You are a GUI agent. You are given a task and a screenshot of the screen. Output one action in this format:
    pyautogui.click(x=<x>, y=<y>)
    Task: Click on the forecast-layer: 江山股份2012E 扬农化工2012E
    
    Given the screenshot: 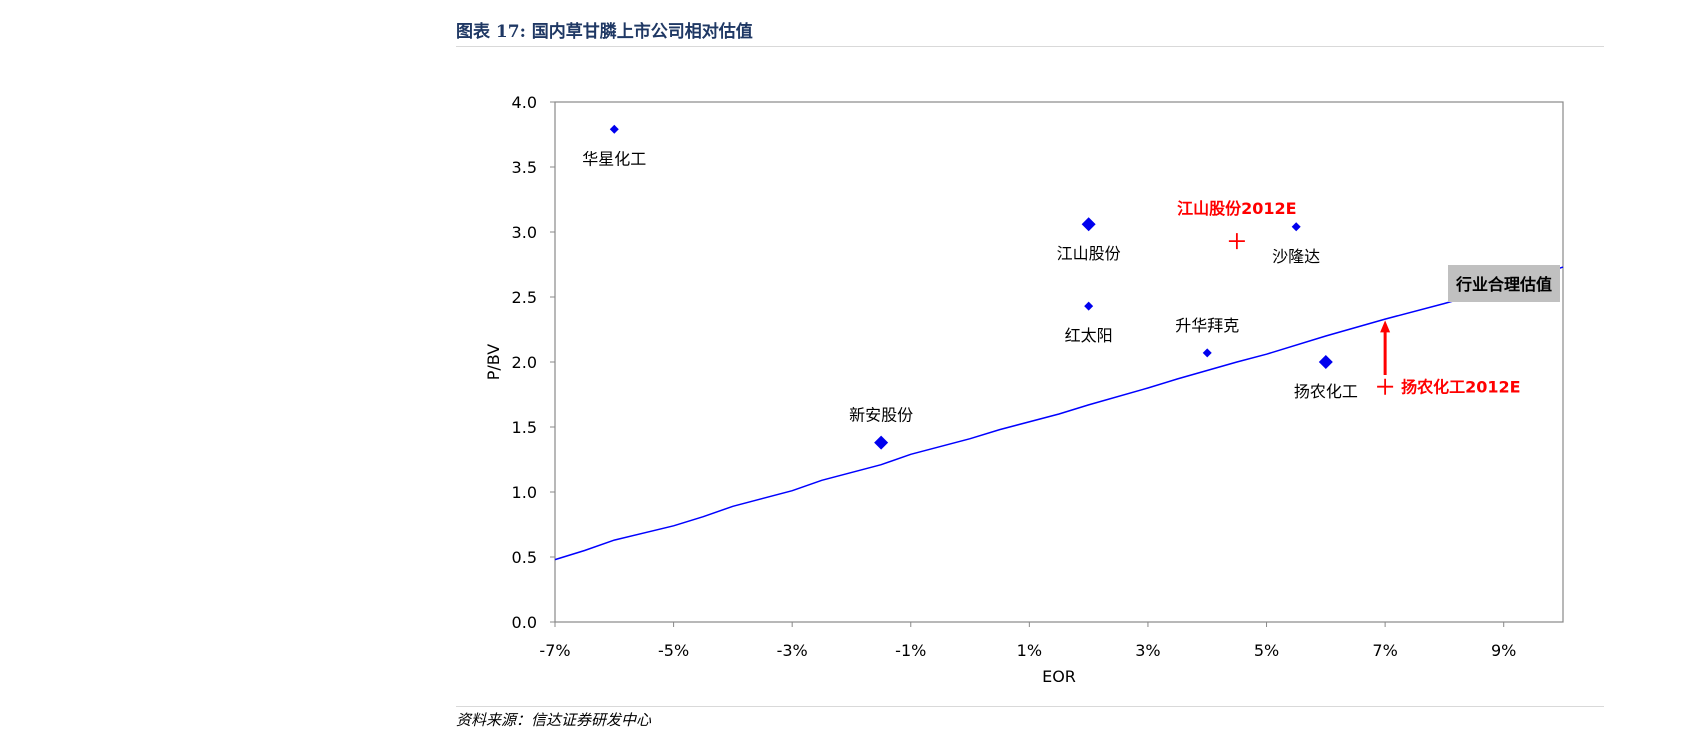 What is the action you would take?
    pyautogui.click(x=1348, y=298)
    